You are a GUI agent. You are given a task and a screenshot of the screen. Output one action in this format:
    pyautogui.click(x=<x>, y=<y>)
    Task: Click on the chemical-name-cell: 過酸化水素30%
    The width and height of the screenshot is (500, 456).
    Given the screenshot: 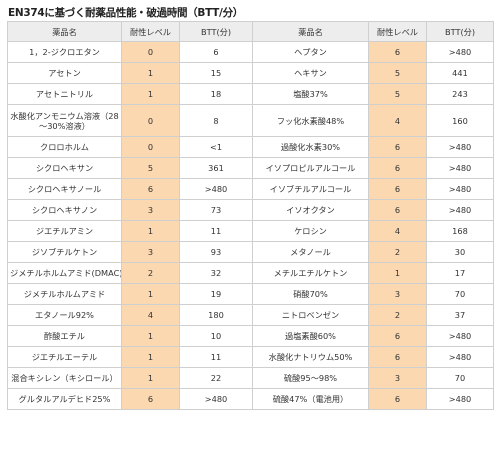 What is the action you would take?
    pyautogui.click(x=310, y=147)
    